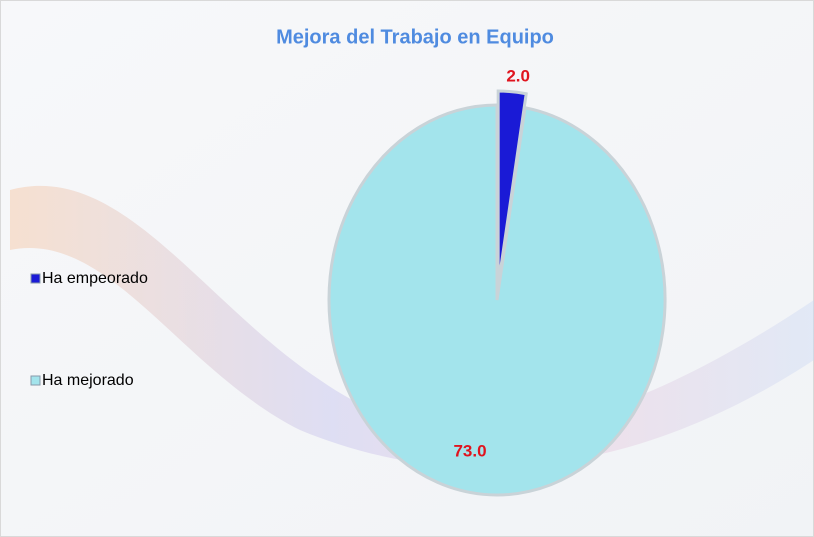 This screenshot has height=537, width=814. I want to click on legend-label: Ha mejorado, so click(88, 380).